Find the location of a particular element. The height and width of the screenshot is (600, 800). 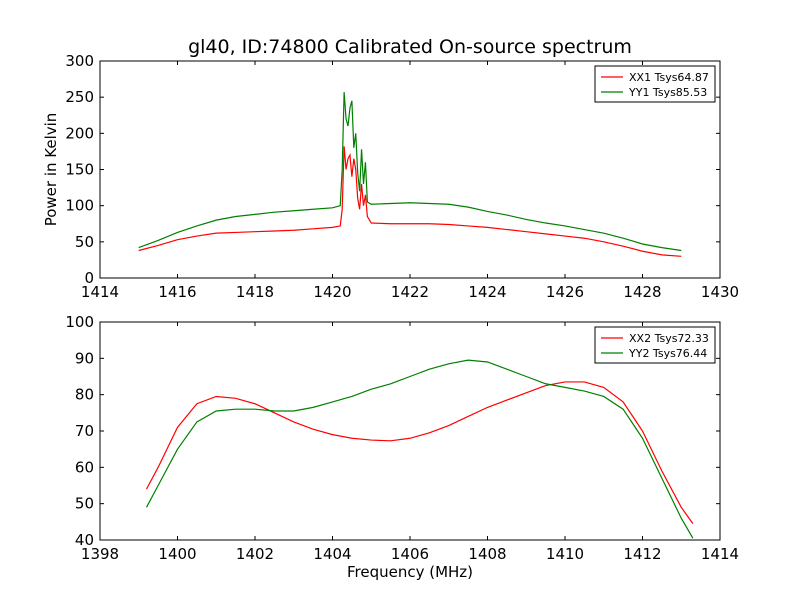

x-tick-label: 1398 is located at coordinates (100, 554).